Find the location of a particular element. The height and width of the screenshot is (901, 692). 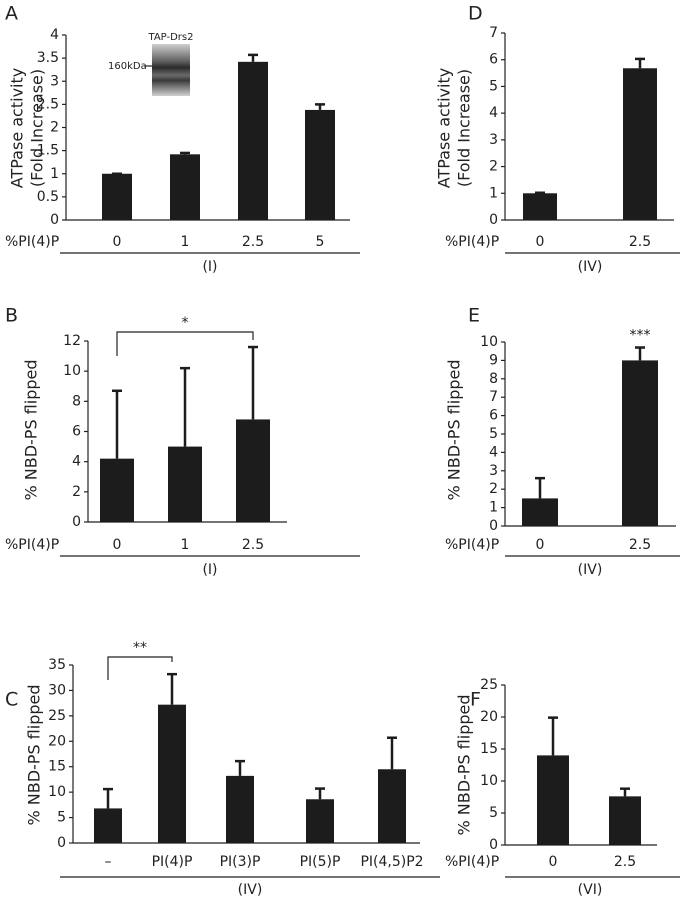

y-tick-label: 2.5 is located at coordinates (48, 104).